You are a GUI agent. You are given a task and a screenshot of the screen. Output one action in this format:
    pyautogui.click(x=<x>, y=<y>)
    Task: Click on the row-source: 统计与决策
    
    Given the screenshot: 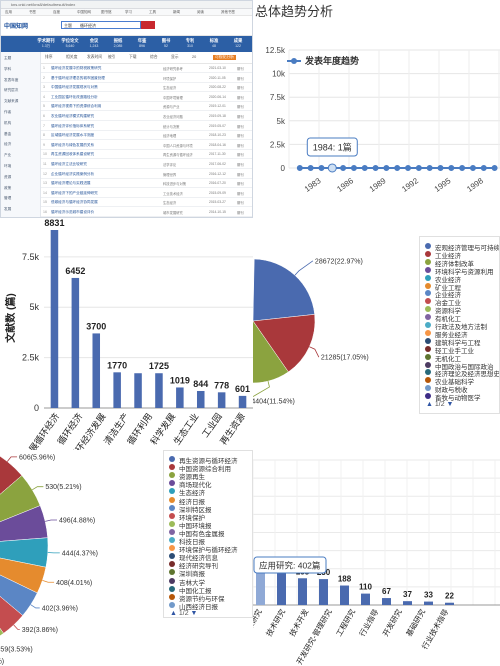 What is the action you would take?
    pyautogui.click(x=171, y=126)
    